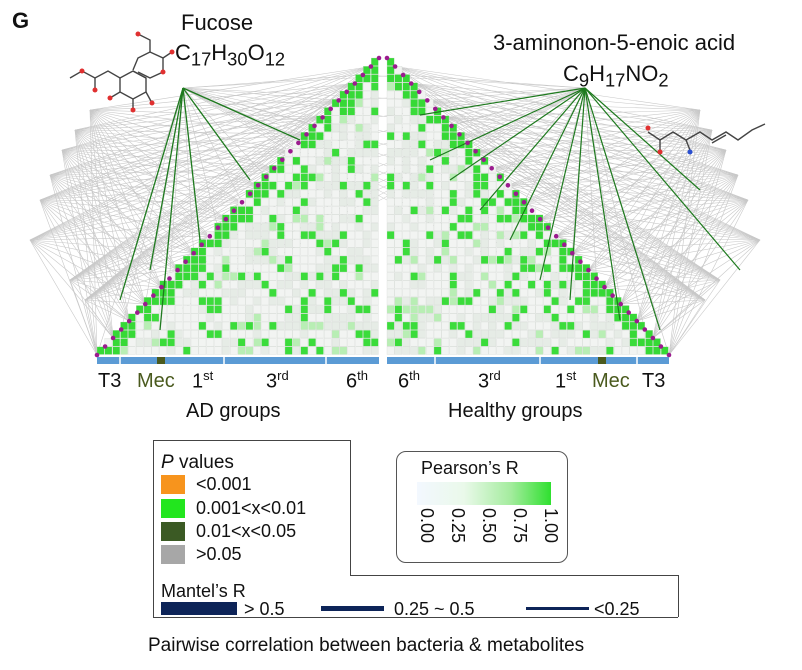 Image resolution: width=802 pixels, height=670 pixels. Describe the element at coordinates (121, 71) in the screenshot. I see `fucose-structure` at that location.